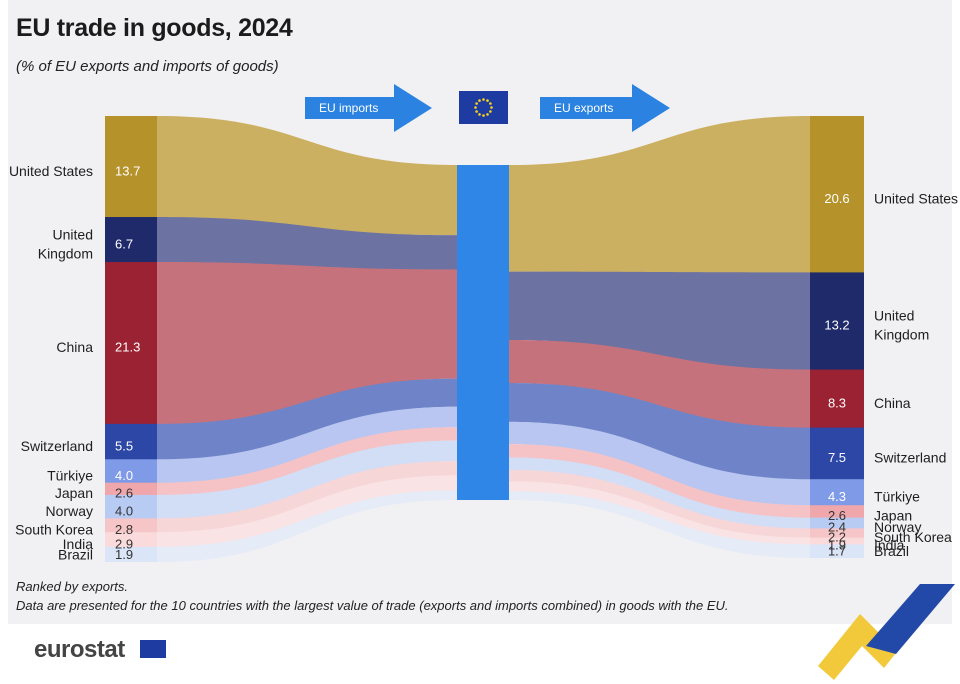 The width and height of the screenshot is (960, 684). Describe the element at coordinates (54, 530) in the screenshot. I see `import-country-label-south-korea: South Korea` at that location.